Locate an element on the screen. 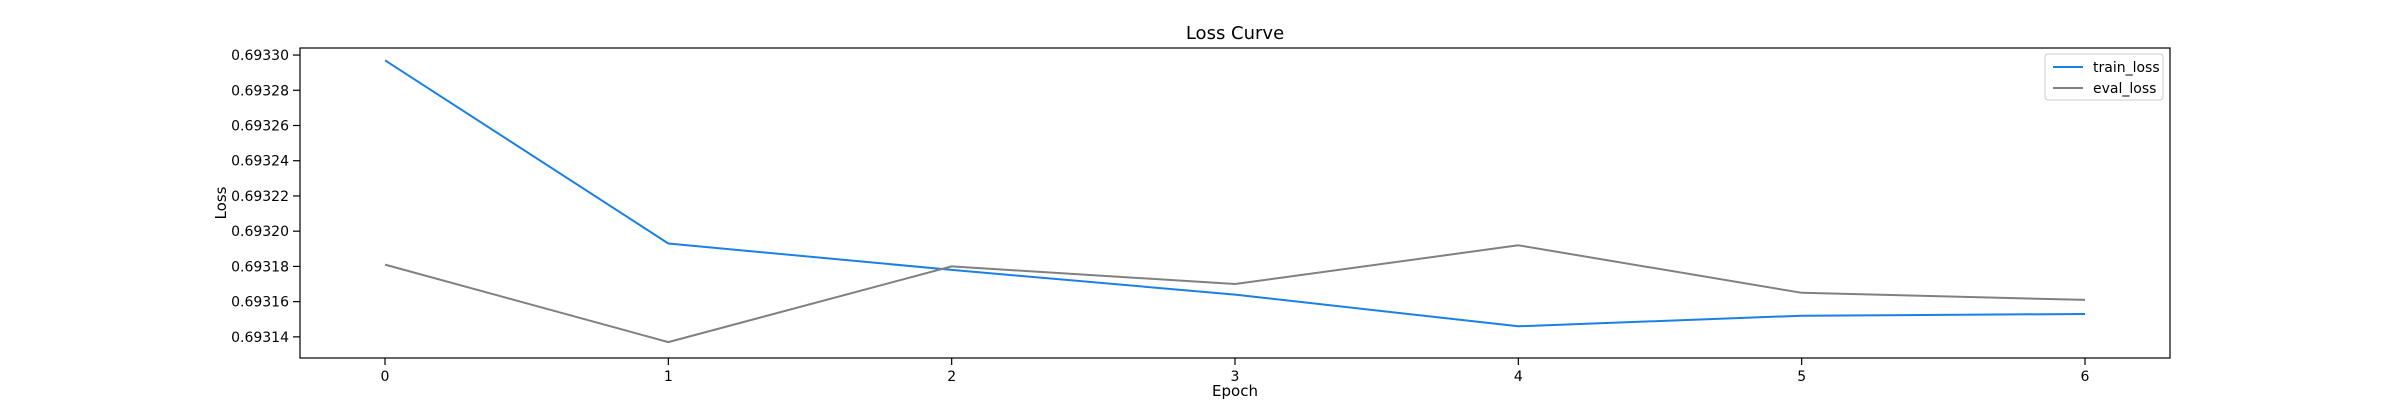 Image resolution: width=2400 pixels, height=400 pixels. x-tick-label: 2 is located at coordinates (951, 377).